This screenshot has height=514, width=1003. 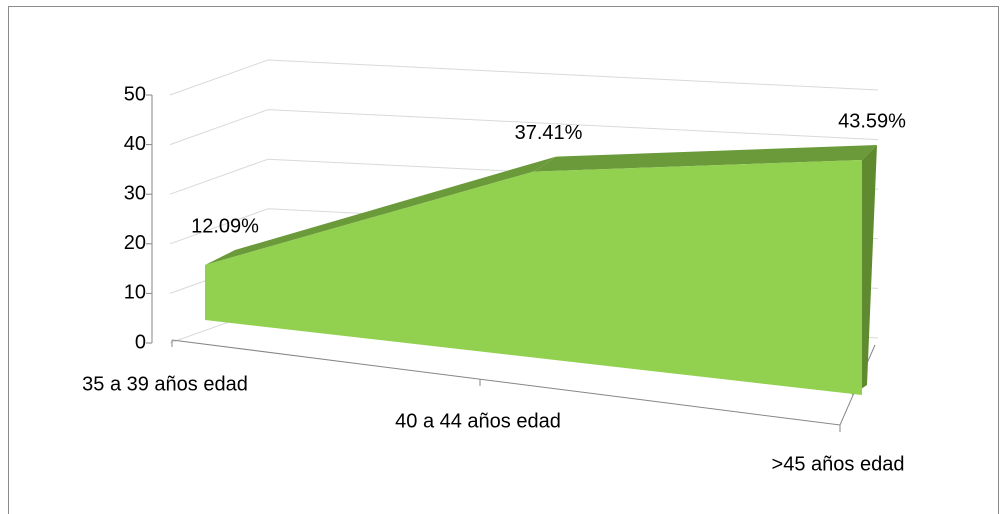 What do you see at coordinates (135, 144) in the screenshot?
I see `y-tick-label: 40` at bounding box center [135, 144].